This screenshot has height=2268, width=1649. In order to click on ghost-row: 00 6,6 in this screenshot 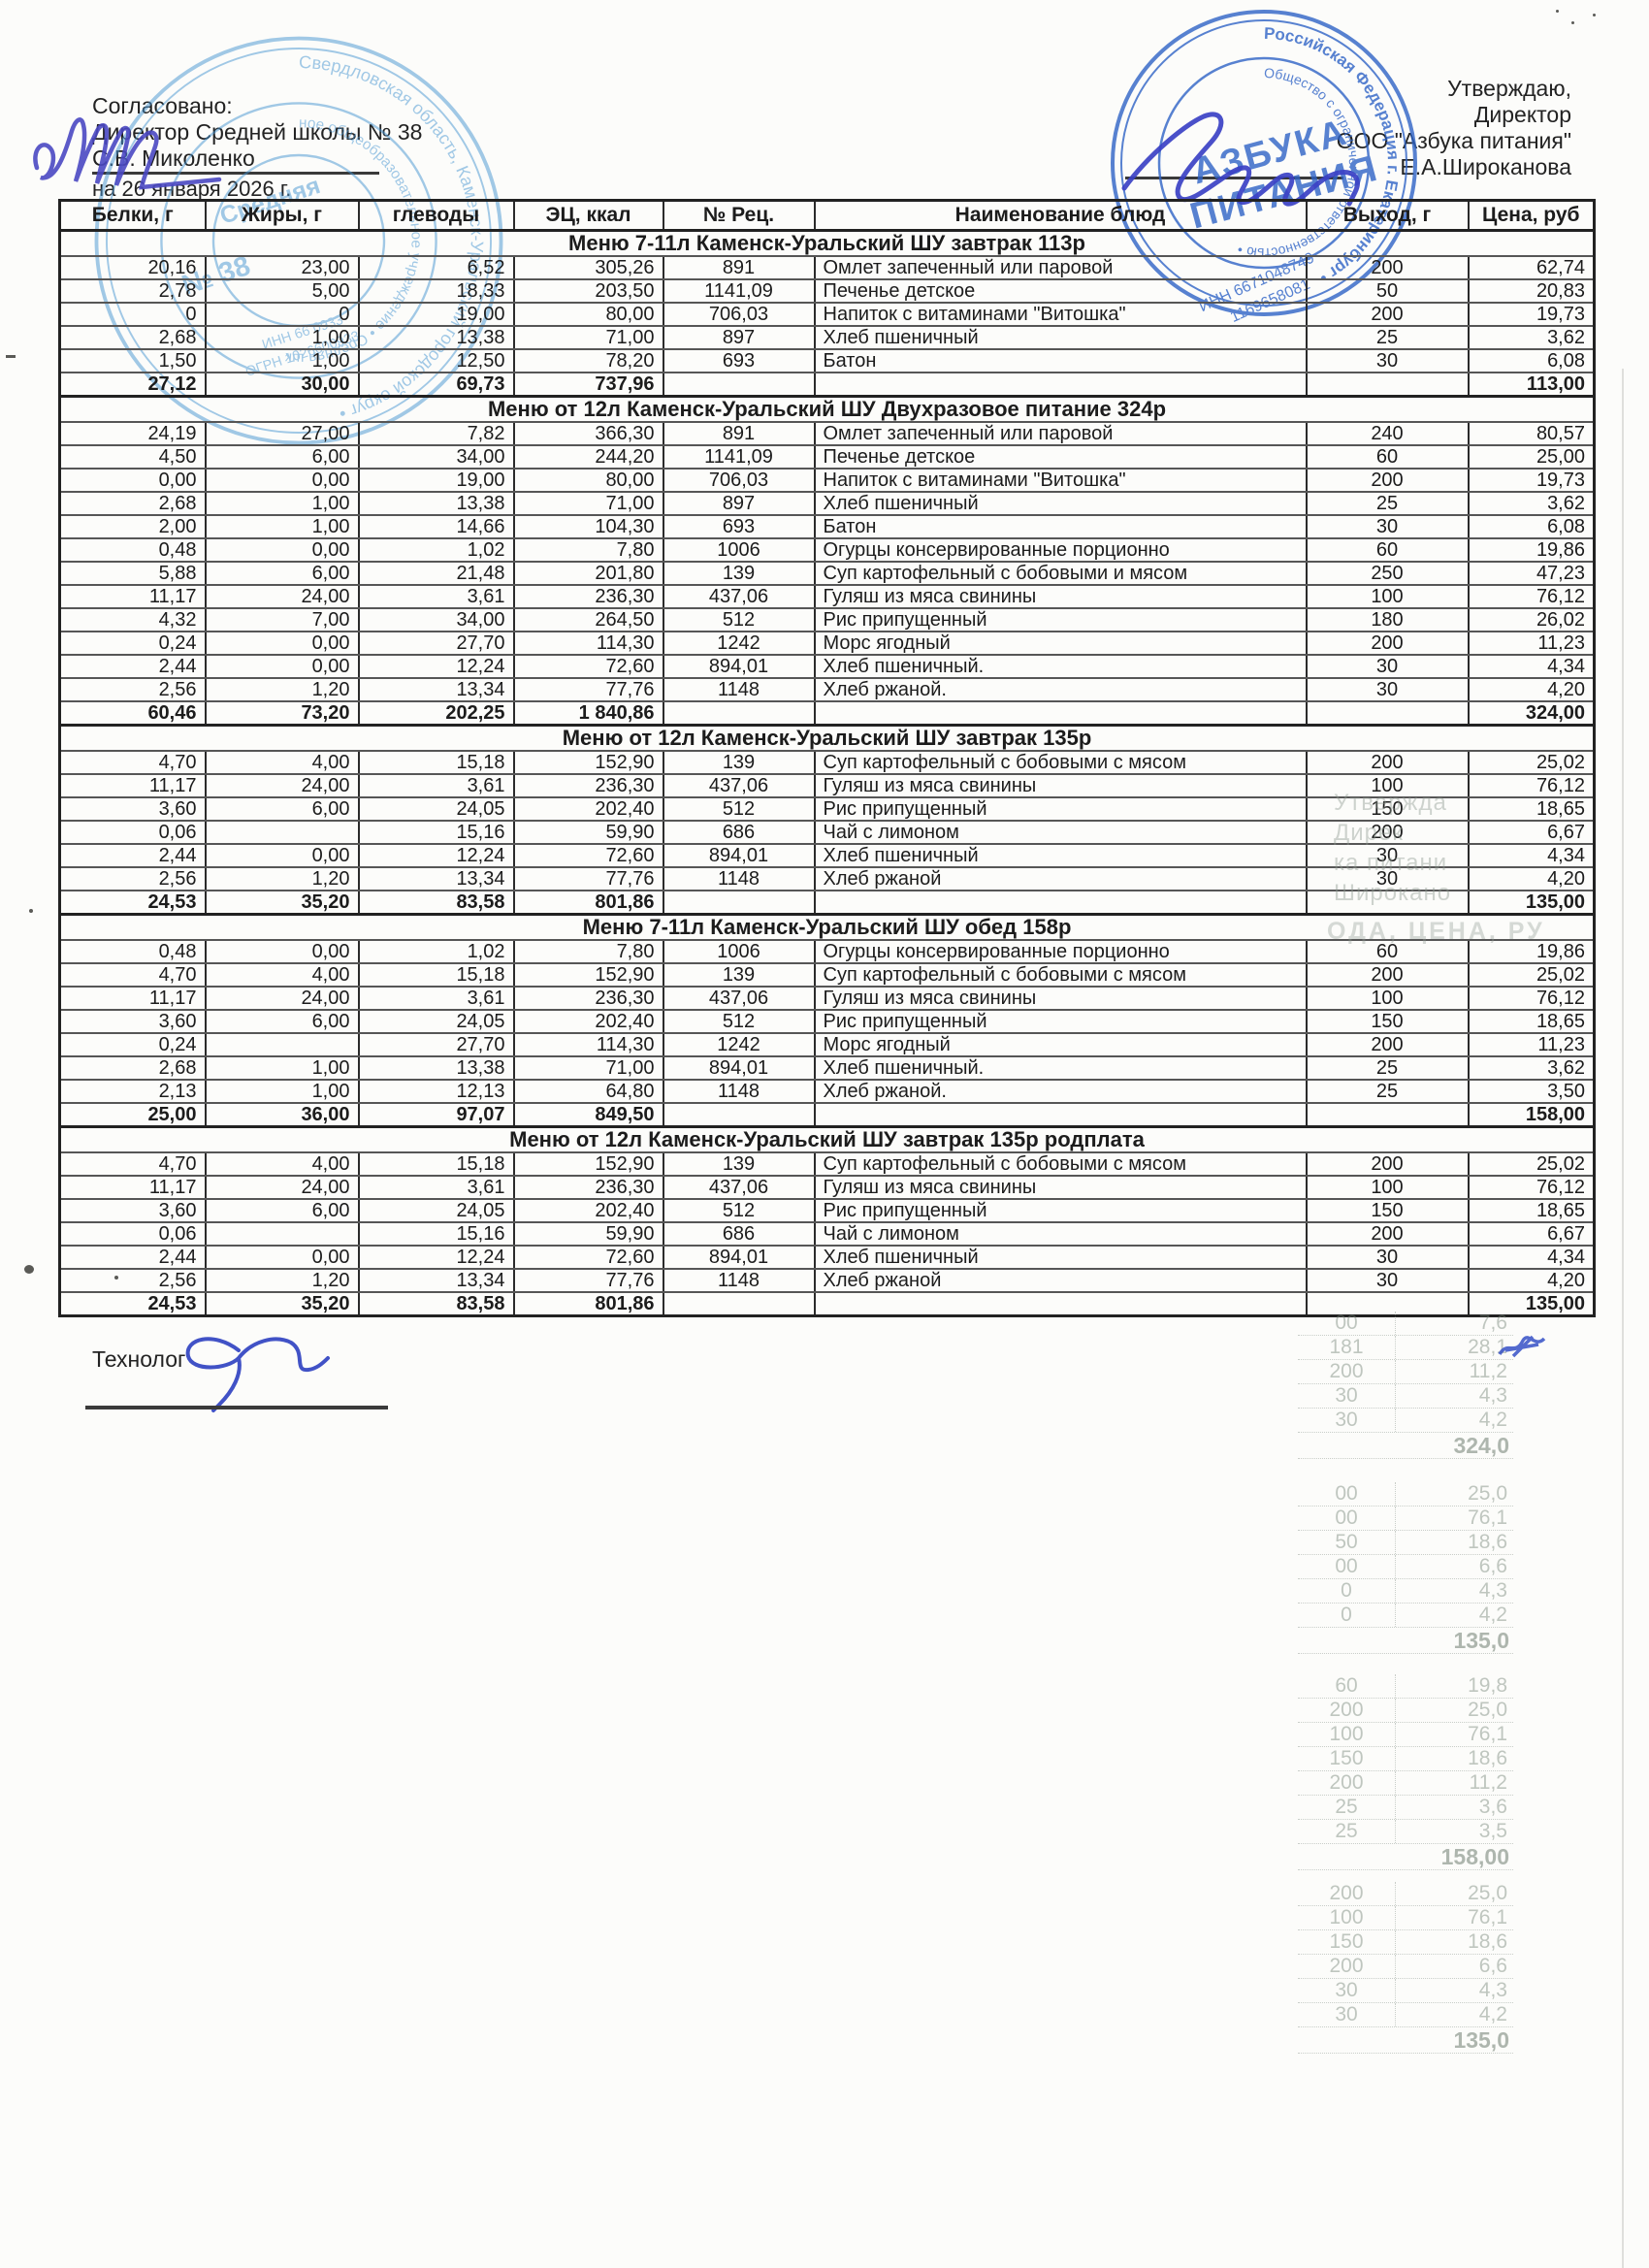, I will do `click(1405, 1567)`.